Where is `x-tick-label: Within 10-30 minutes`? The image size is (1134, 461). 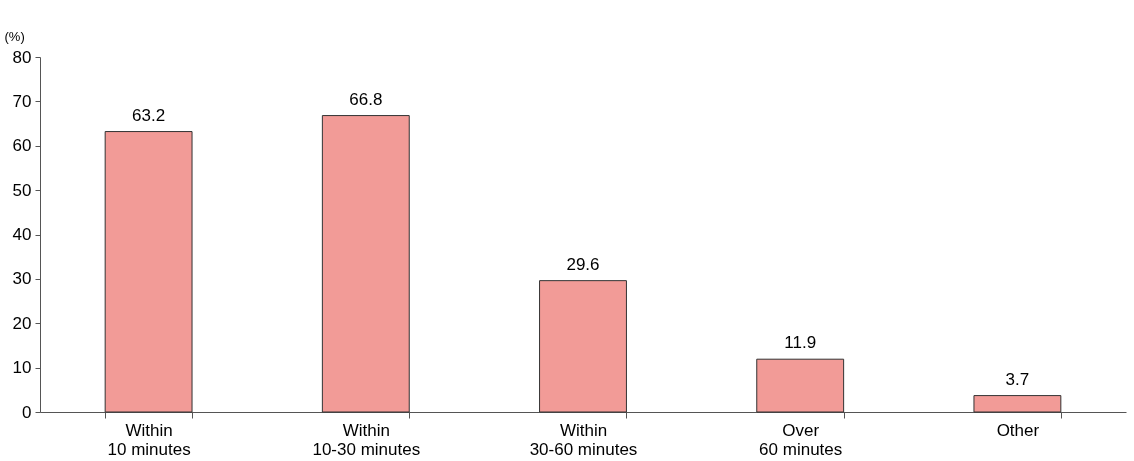
x-tick-label: Within 10-30 minutes is located at coordinates (366, 439).